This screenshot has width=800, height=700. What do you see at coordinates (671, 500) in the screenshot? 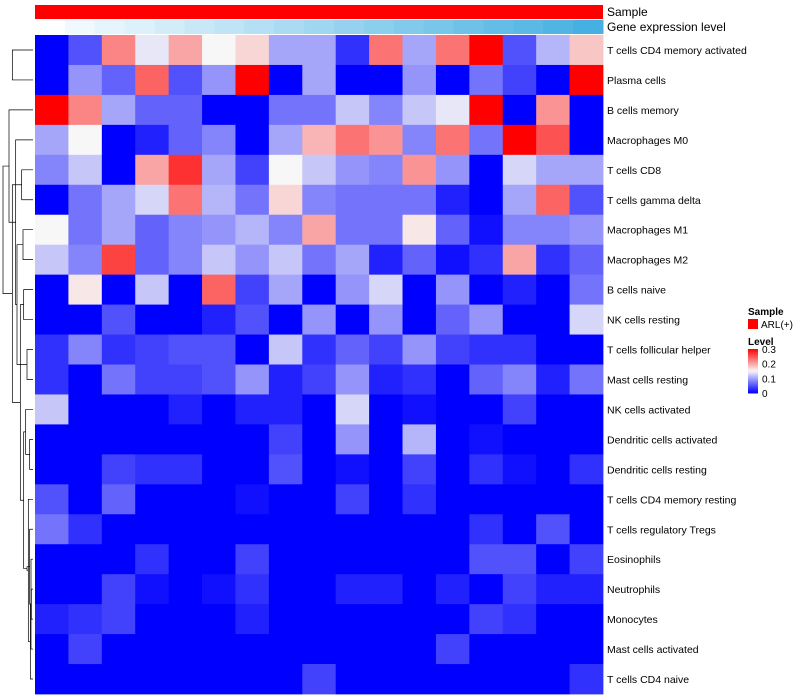
I see `row-label: T cells CD4 memory resting` at bounding box center [671, 500].